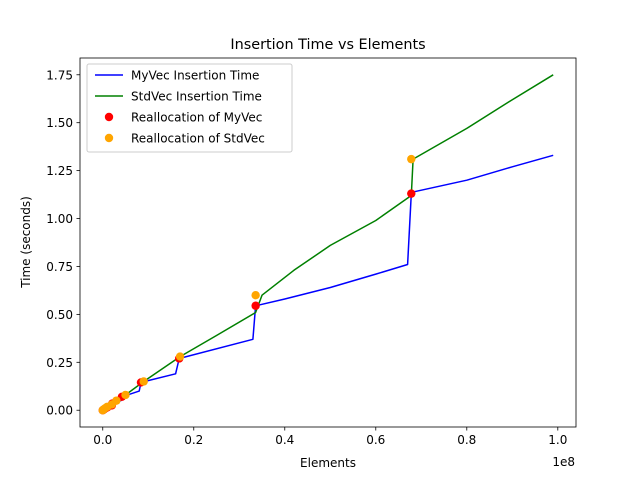 Image resolution: width=640 pixels, height=480 pixels. What do you see at coordinates (59, 171) in the screenshot?
I see `y-tick-label: 1.25` at bounding box center [59, 171].